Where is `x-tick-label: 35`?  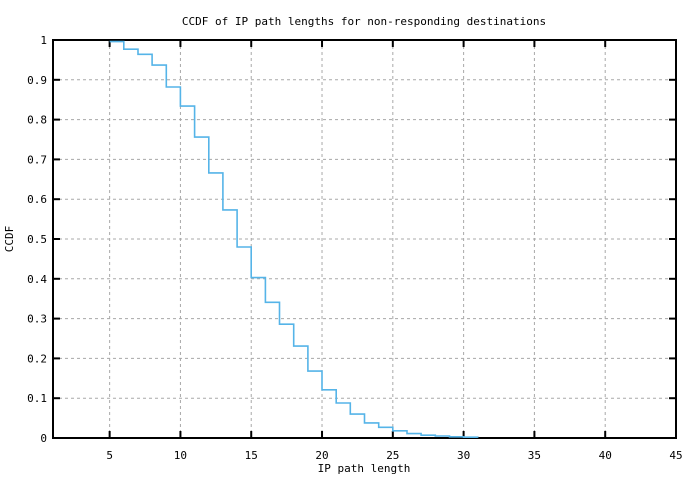 x-tick-label: 35 is located at coordinates (534, 455).